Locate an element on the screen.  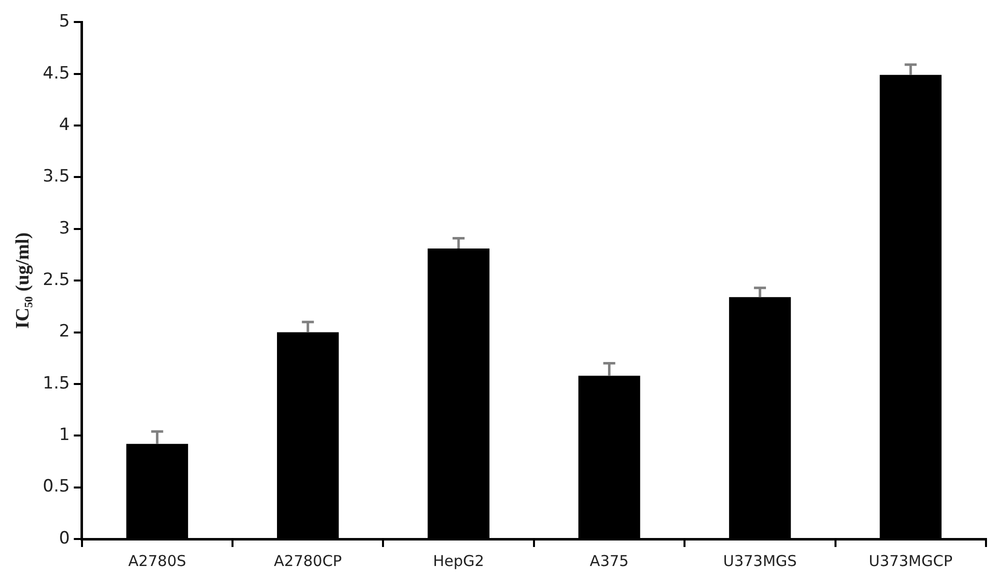
y-tick-label: 0.5 is located at coordinates (56, 486).